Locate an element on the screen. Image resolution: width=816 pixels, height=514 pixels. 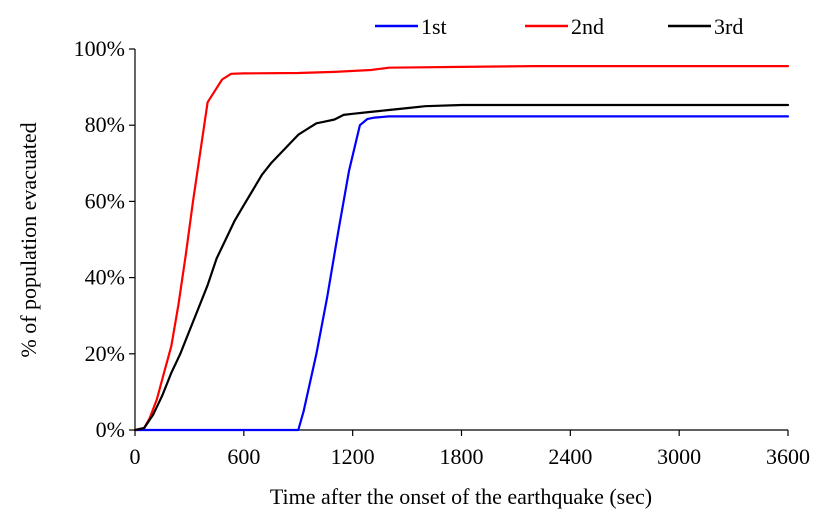
y-tick-label: 20% is located at coordinates (105, 353).